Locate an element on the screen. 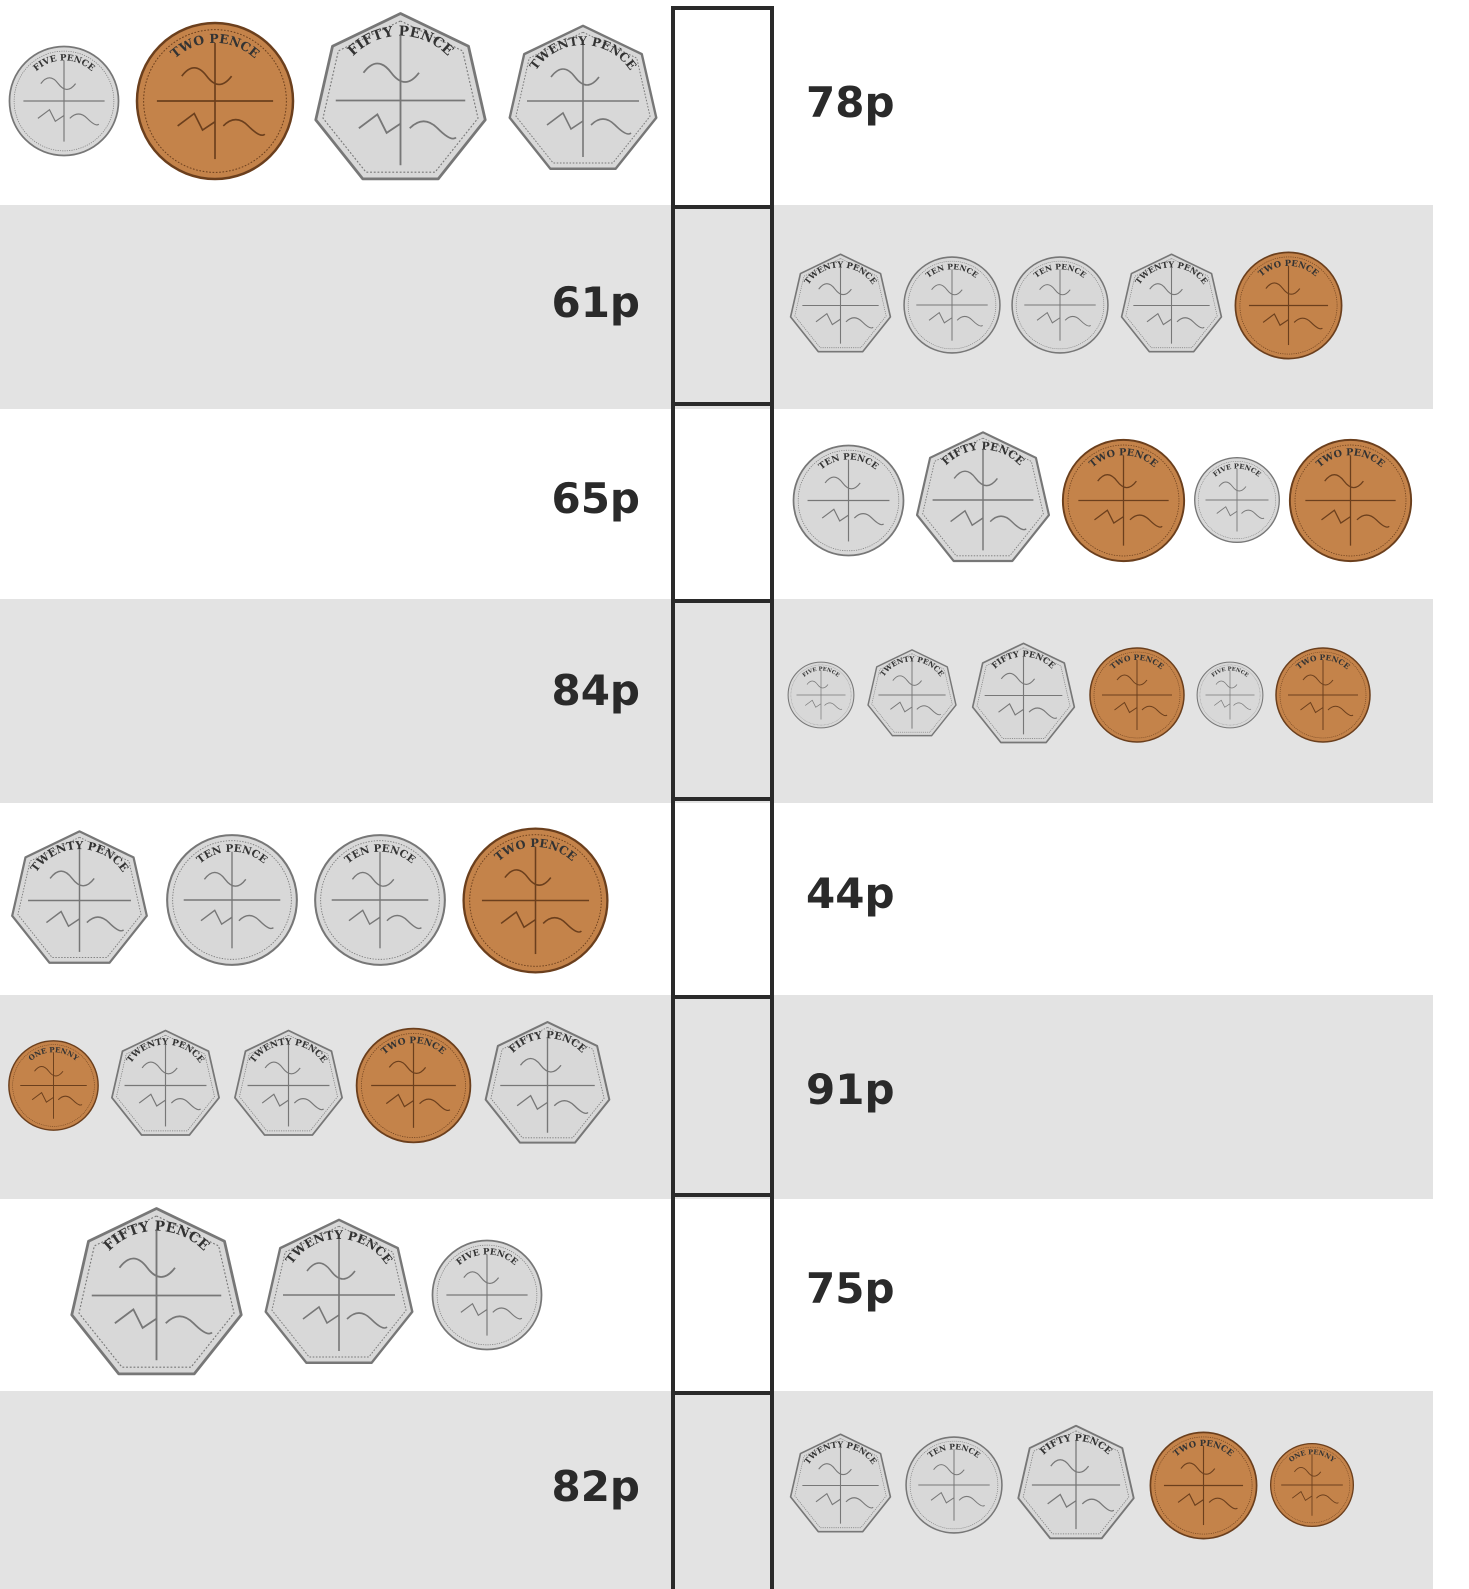 The height and width of the screenshot is (1589, 1469). amount-label: 65p is located at coordinates (595, 498).